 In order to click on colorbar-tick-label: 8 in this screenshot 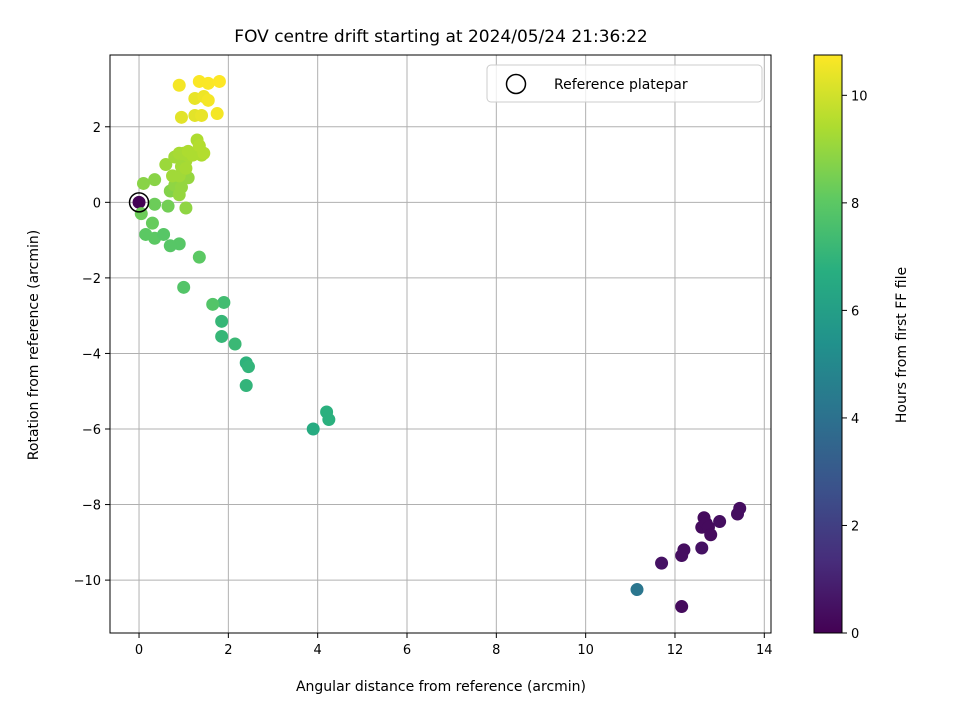, I will do `click(855, 204)`.